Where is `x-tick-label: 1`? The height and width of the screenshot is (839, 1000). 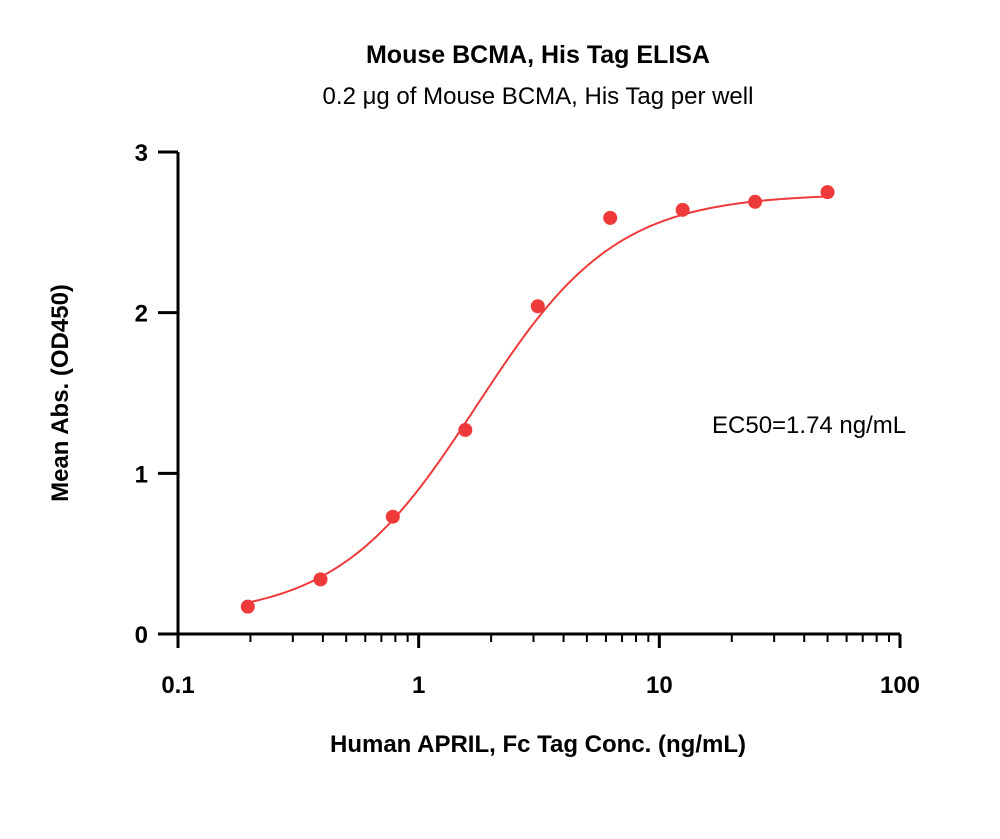 x-tick-label: 1 is located at coordinates (418, 685).